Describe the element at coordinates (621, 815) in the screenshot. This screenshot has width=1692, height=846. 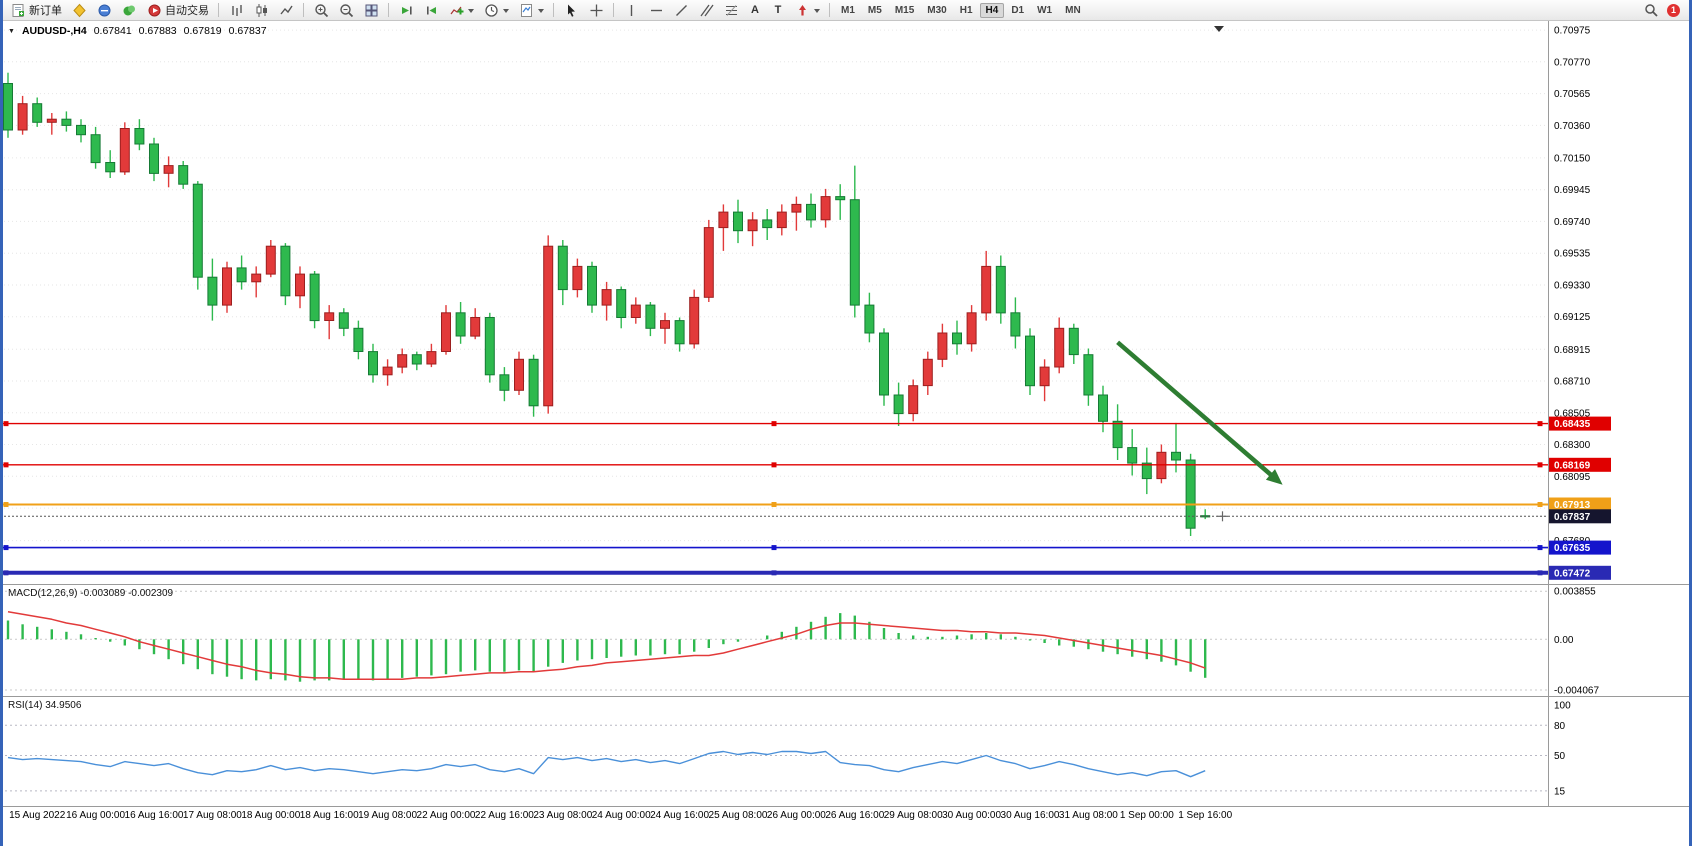
I see `svg-text: 24 Aug 00:00` at that location.